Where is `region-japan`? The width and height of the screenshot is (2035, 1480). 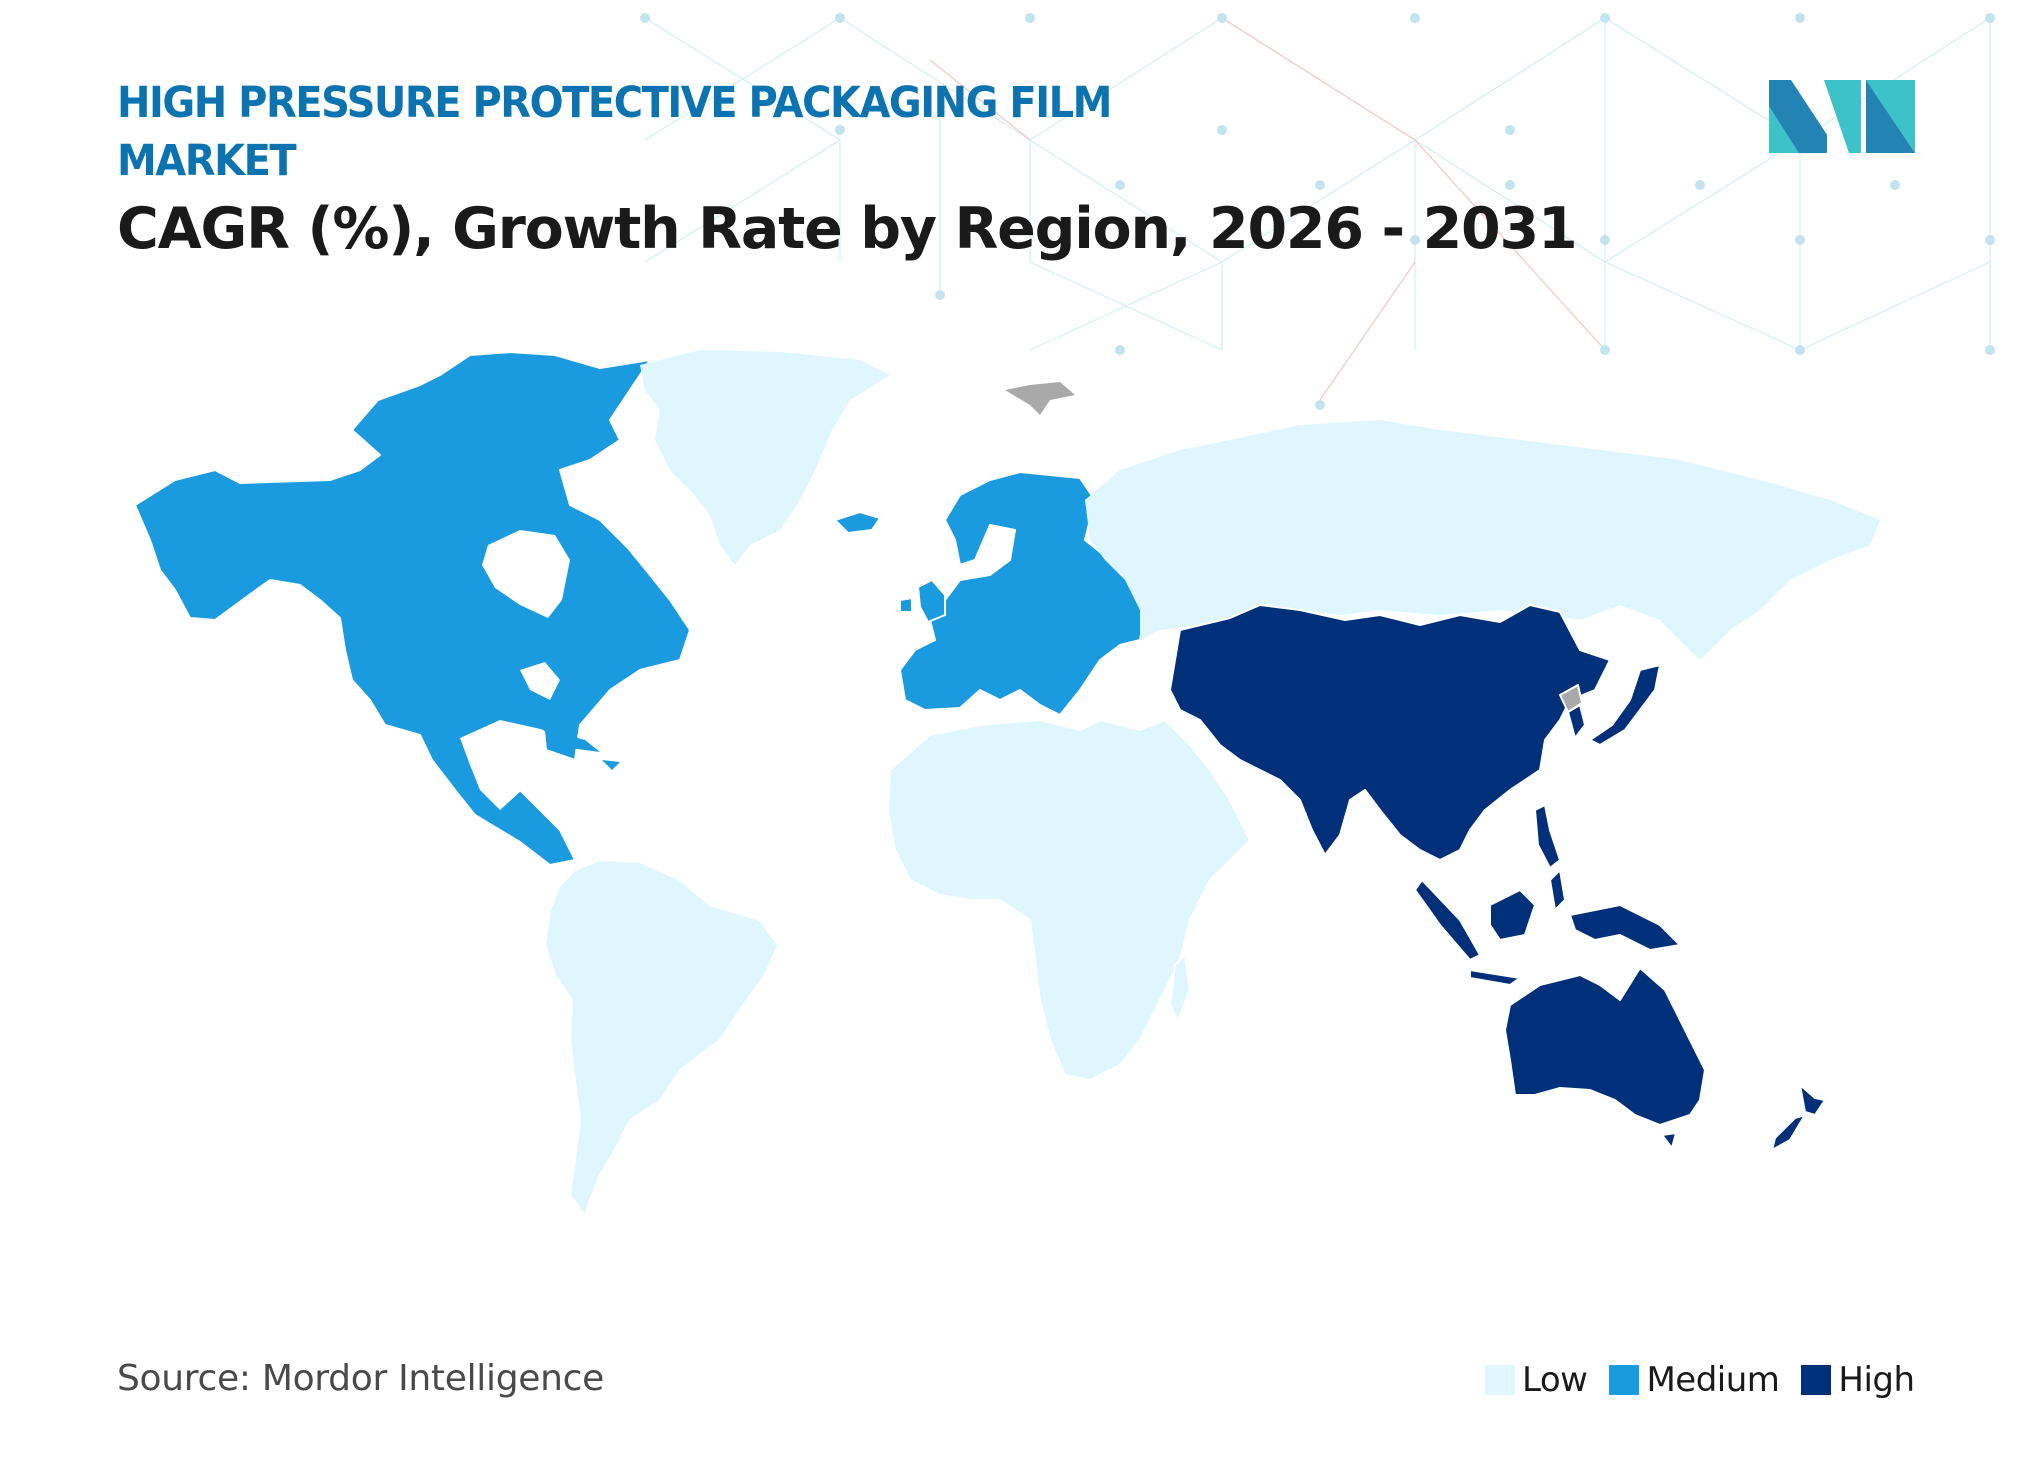 region-japan is located at coordinates (1625, 705).